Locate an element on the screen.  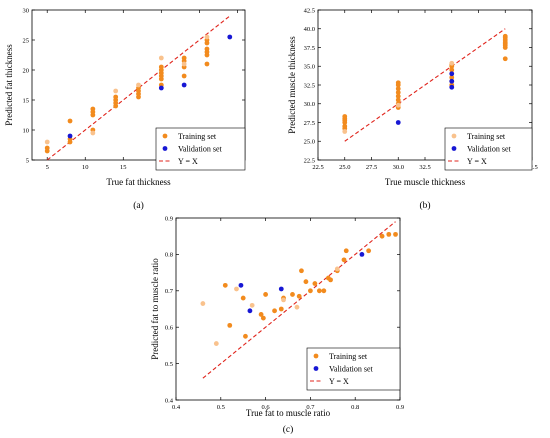
x-tick-label: 25.0 is located at coordinates (344, 167).